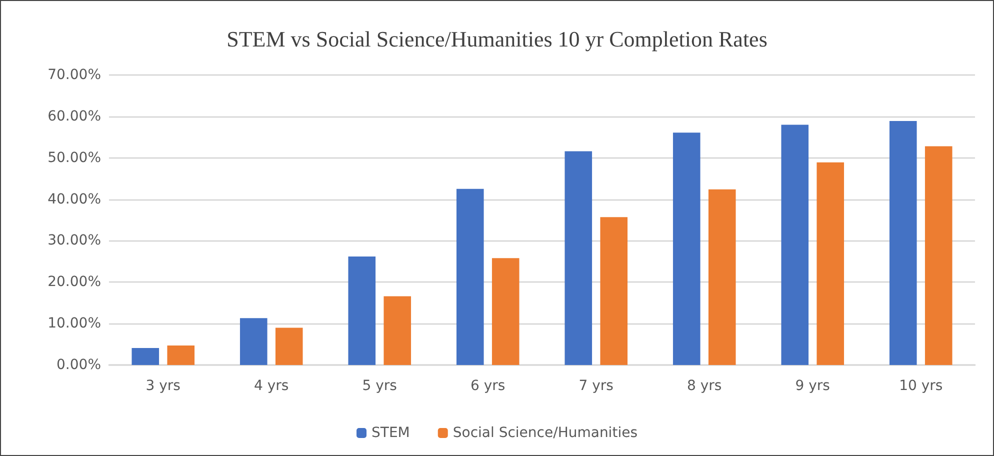 This screenshot has height=456, width=994. I want to click on y-tick-label: 10.00%, so click(74, 324).